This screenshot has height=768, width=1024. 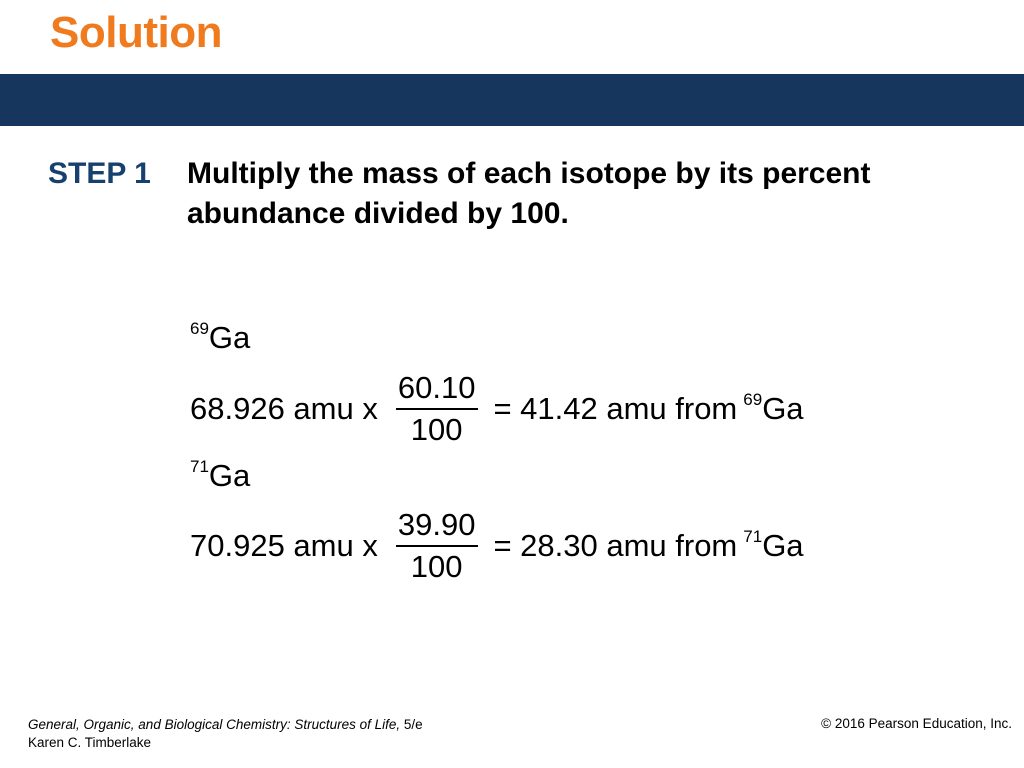 I want to click on header-band, so click(x=512, y=100).